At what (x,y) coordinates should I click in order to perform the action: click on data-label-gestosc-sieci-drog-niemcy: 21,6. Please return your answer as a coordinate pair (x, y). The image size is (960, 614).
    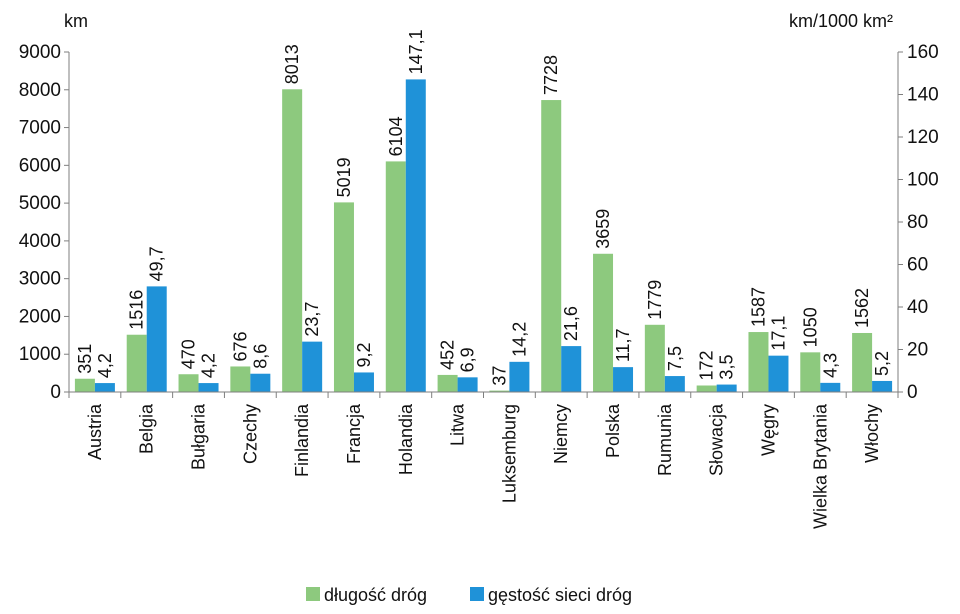
    Looking at the image, I should click on (571, 323).